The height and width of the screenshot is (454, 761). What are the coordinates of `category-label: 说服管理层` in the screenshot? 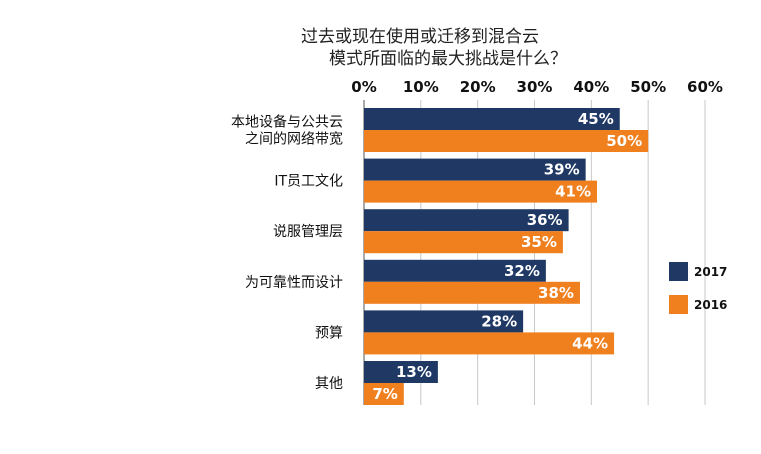 It's located at (308, 232).